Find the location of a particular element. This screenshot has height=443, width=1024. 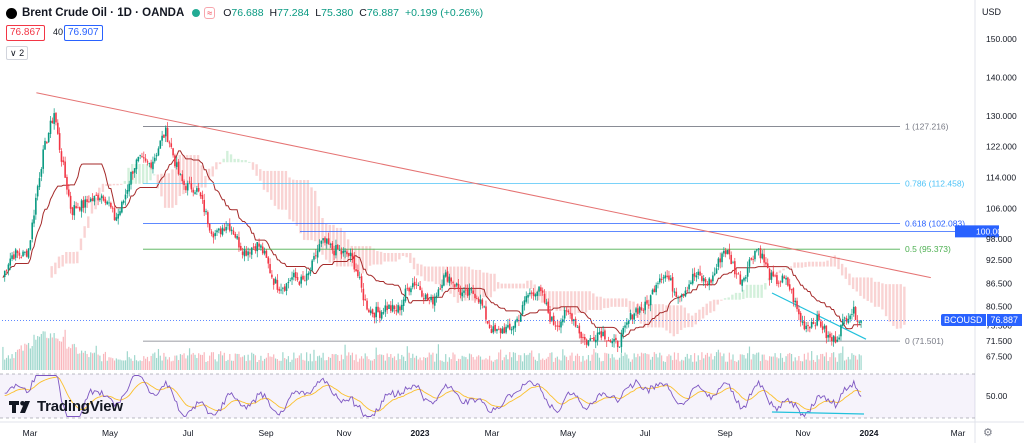

tradingview-logo: TradingView is located at coordinates (66, 406).